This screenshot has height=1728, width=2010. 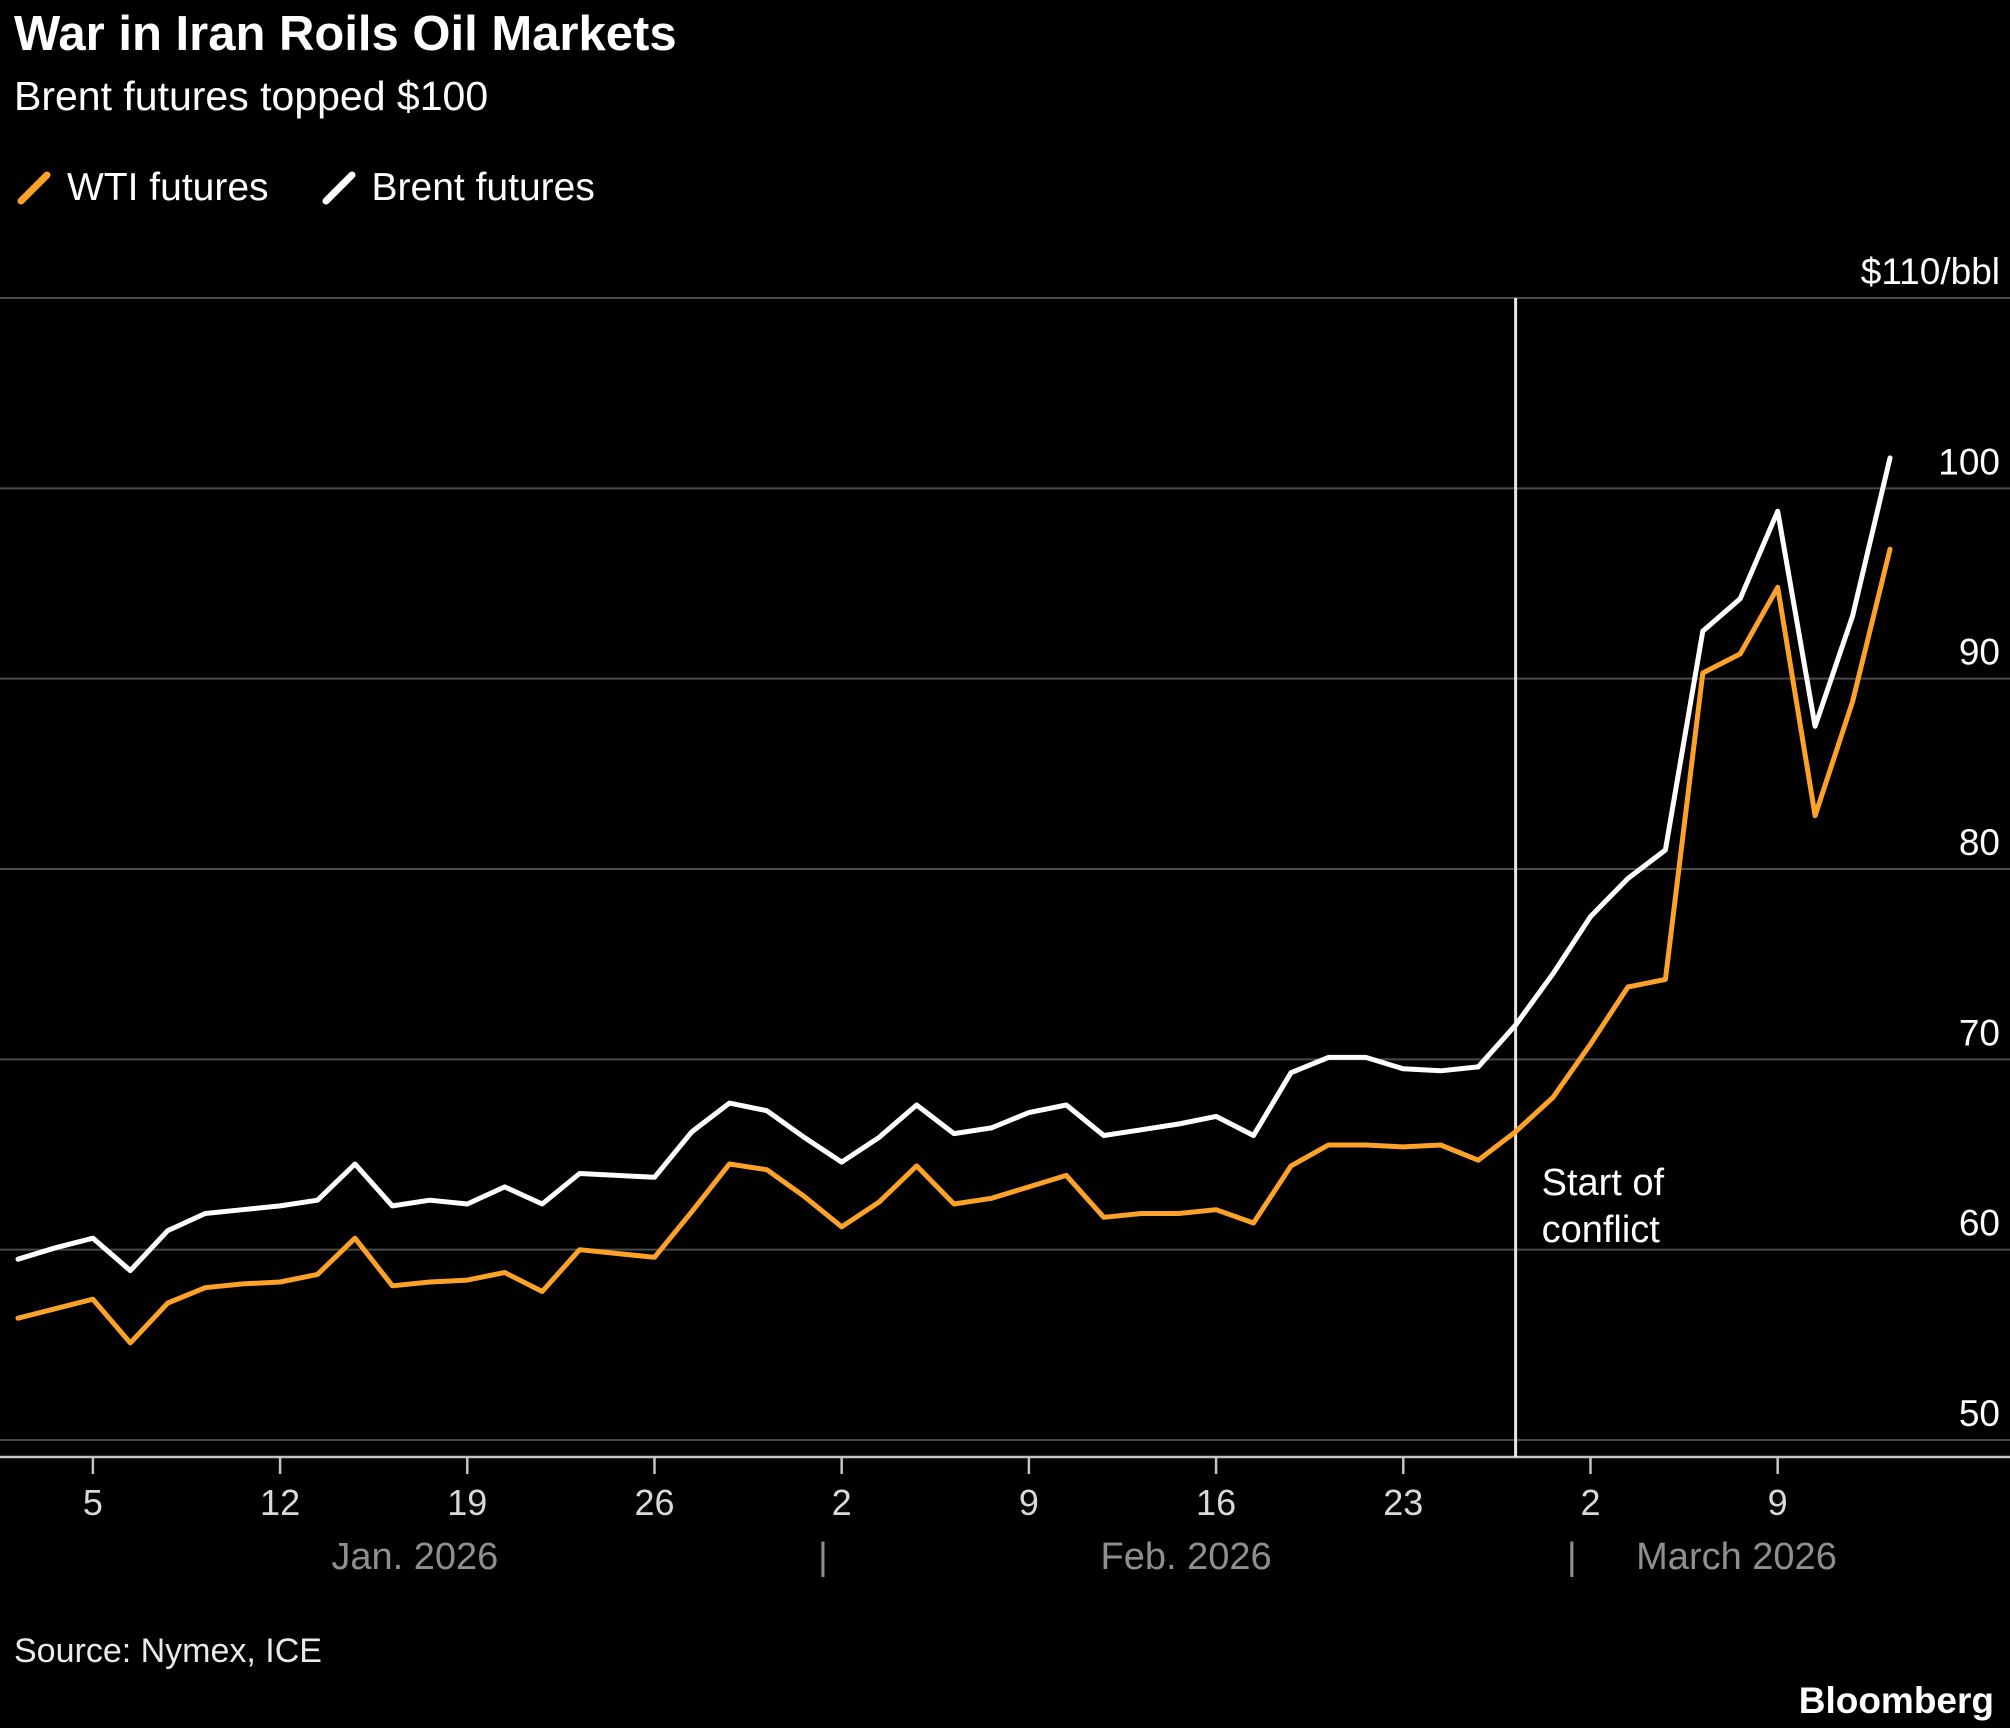 What do you see at coordinates (1969, 461) in the screenshot?
I see `y-axis-label-100: 100` at bounding box center [1969, 461].